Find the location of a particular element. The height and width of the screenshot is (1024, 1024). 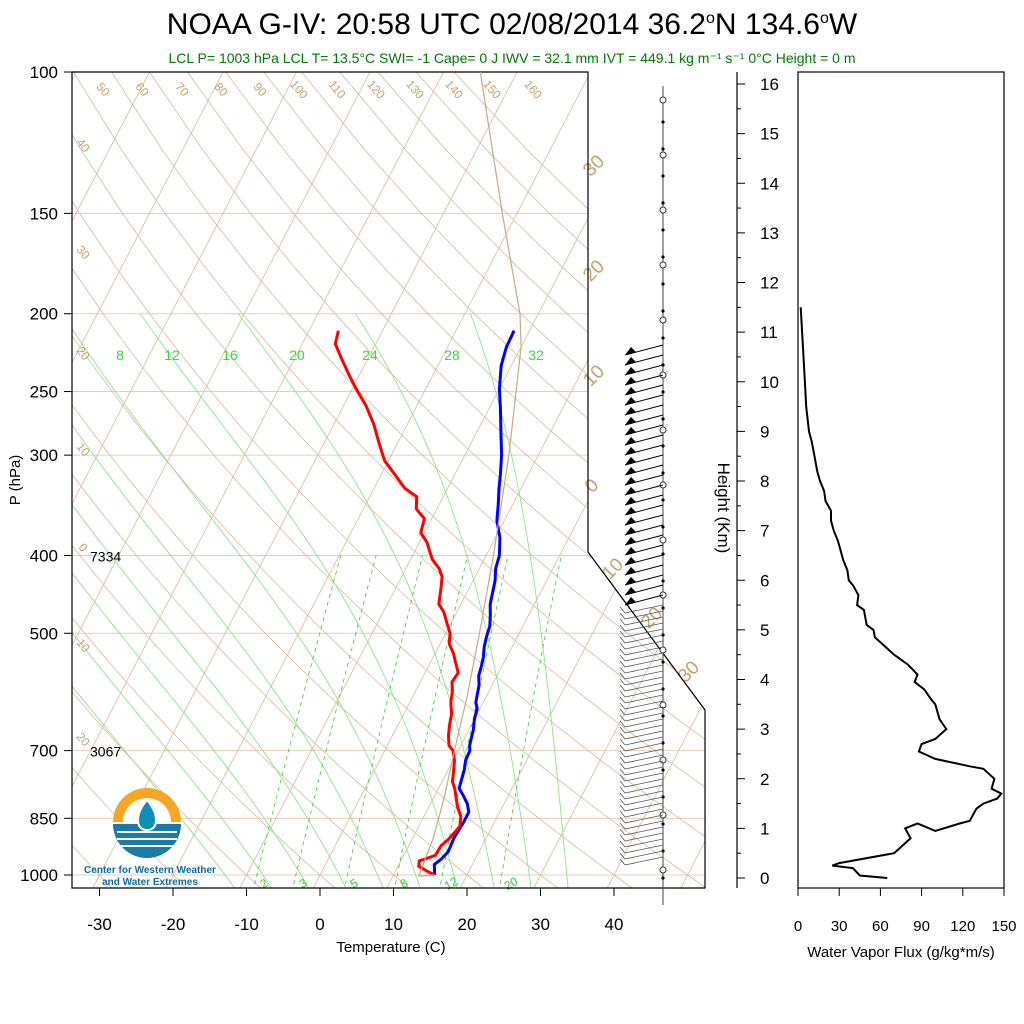

dry-adiabat-label-70: 70 is located at coordinates (182, 89).